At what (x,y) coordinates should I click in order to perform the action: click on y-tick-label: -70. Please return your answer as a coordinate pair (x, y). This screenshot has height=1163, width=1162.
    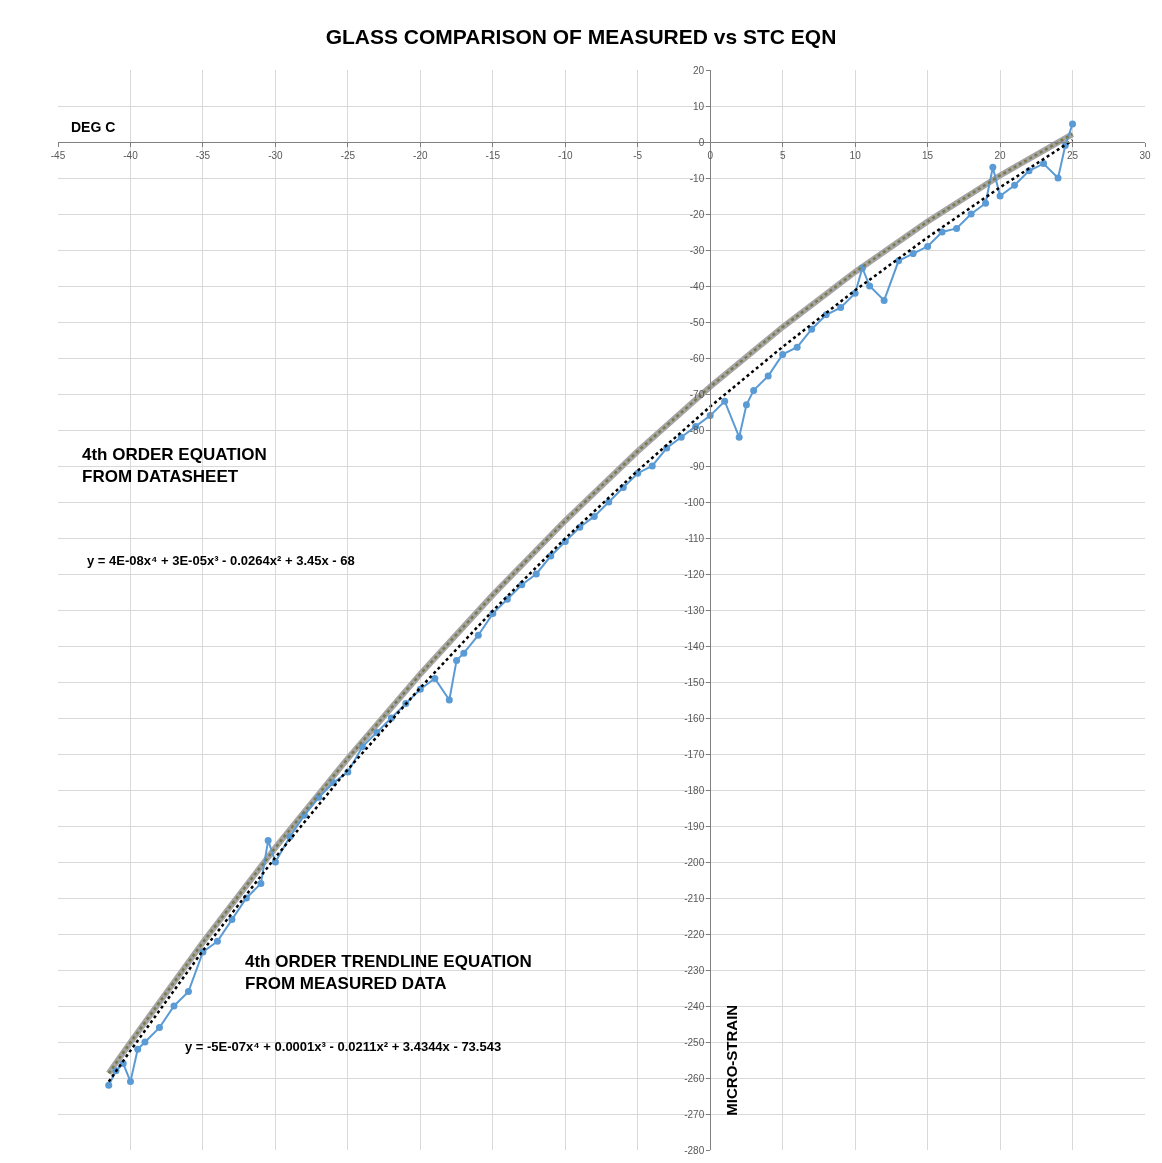
    Looking at the image, I should click on (697, 394).